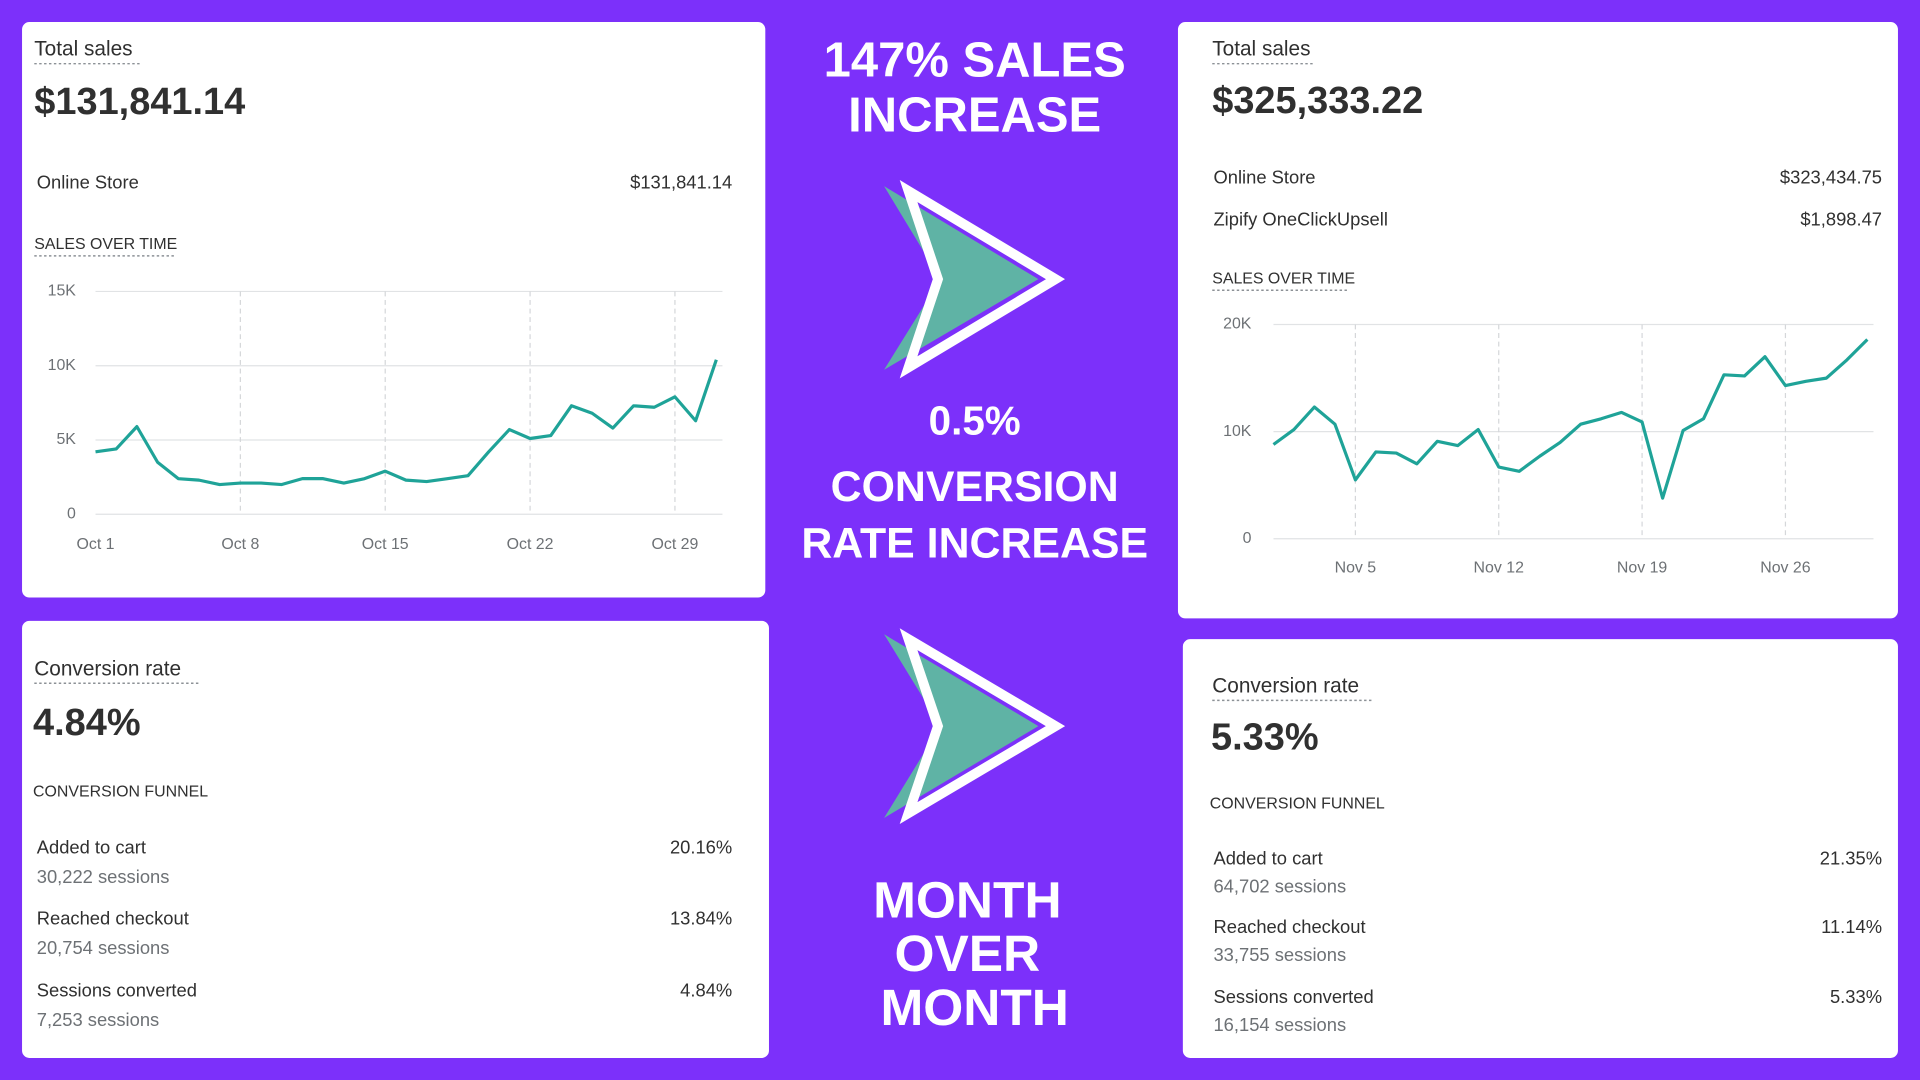  What do you see at coordinates (1279, 954) in the screenshot?
I see `funnel-sessions: 33,755 sessions` at bounding box center [1279, 954].